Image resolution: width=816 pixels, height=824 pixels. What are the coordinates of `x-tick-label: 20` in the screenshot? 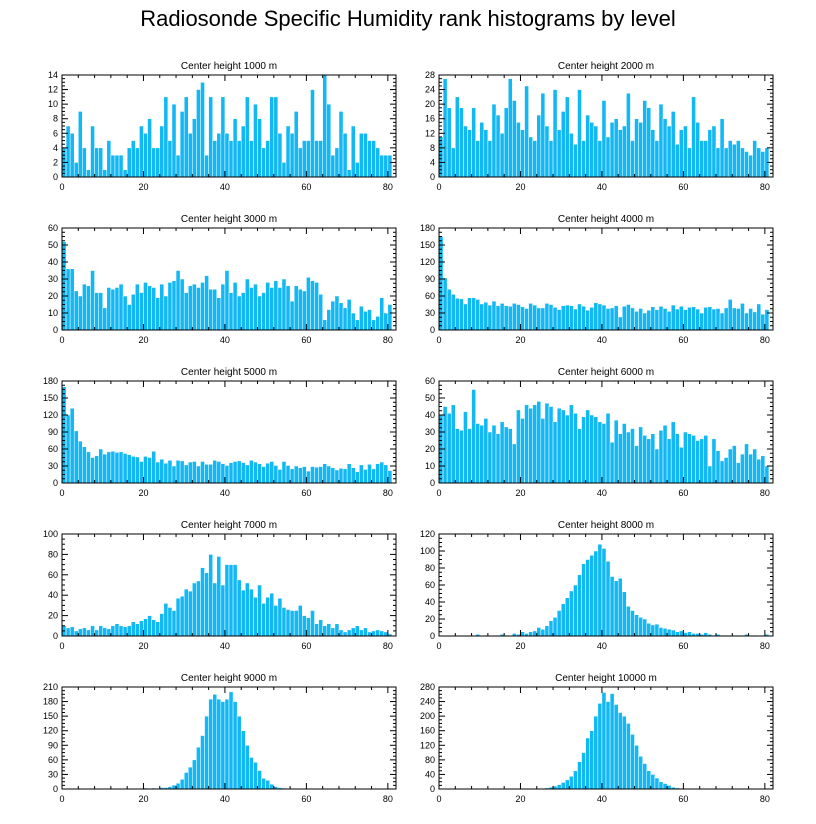 It's located at (143, 340).